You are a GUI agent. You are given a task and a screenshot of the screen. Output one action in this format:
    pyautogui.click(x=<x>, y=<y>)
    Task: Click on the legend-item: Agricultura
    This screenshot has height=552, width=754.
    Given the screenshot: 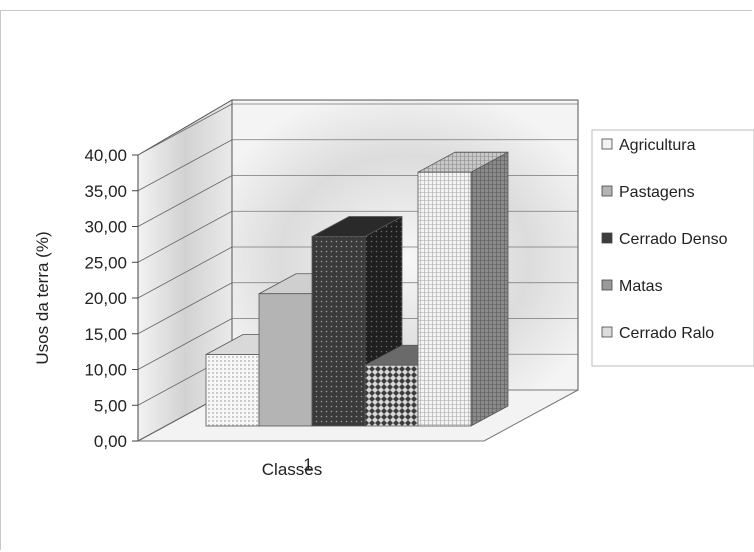 What is the action you would take?
    pyautogui.click(x=648, y=145)
    